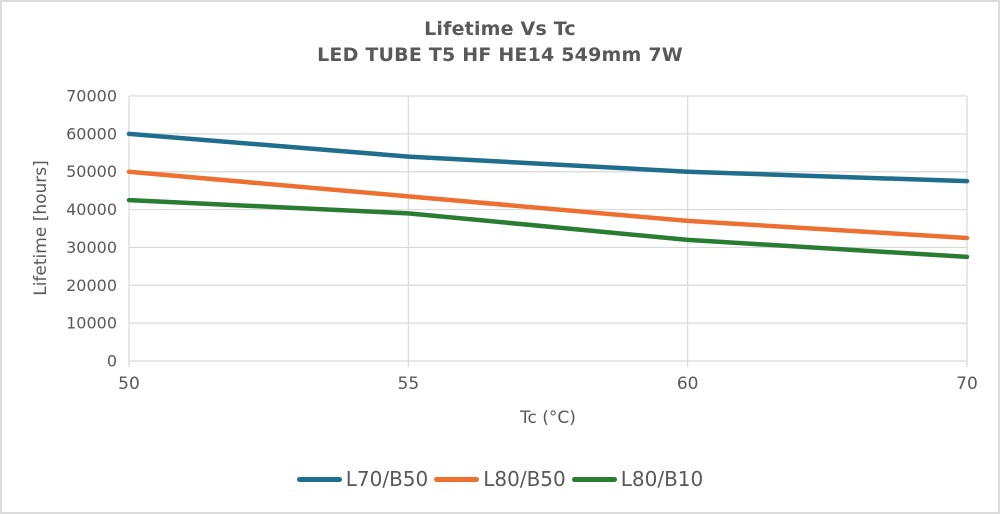 Image resolution: width=1000 pixels, height=514 pixels. Describe the element at coordinates (500, 29) in the screenshot. I see `chart-title-line1: Lifetime Vs Tc` at that location.